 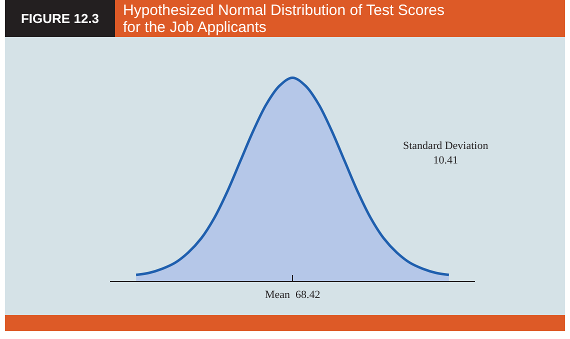 What do you see at coordinates (446, 153) in the screenshot?
I see `annotation: Standard Deviation 10.41` at bounding box center [446, 153].